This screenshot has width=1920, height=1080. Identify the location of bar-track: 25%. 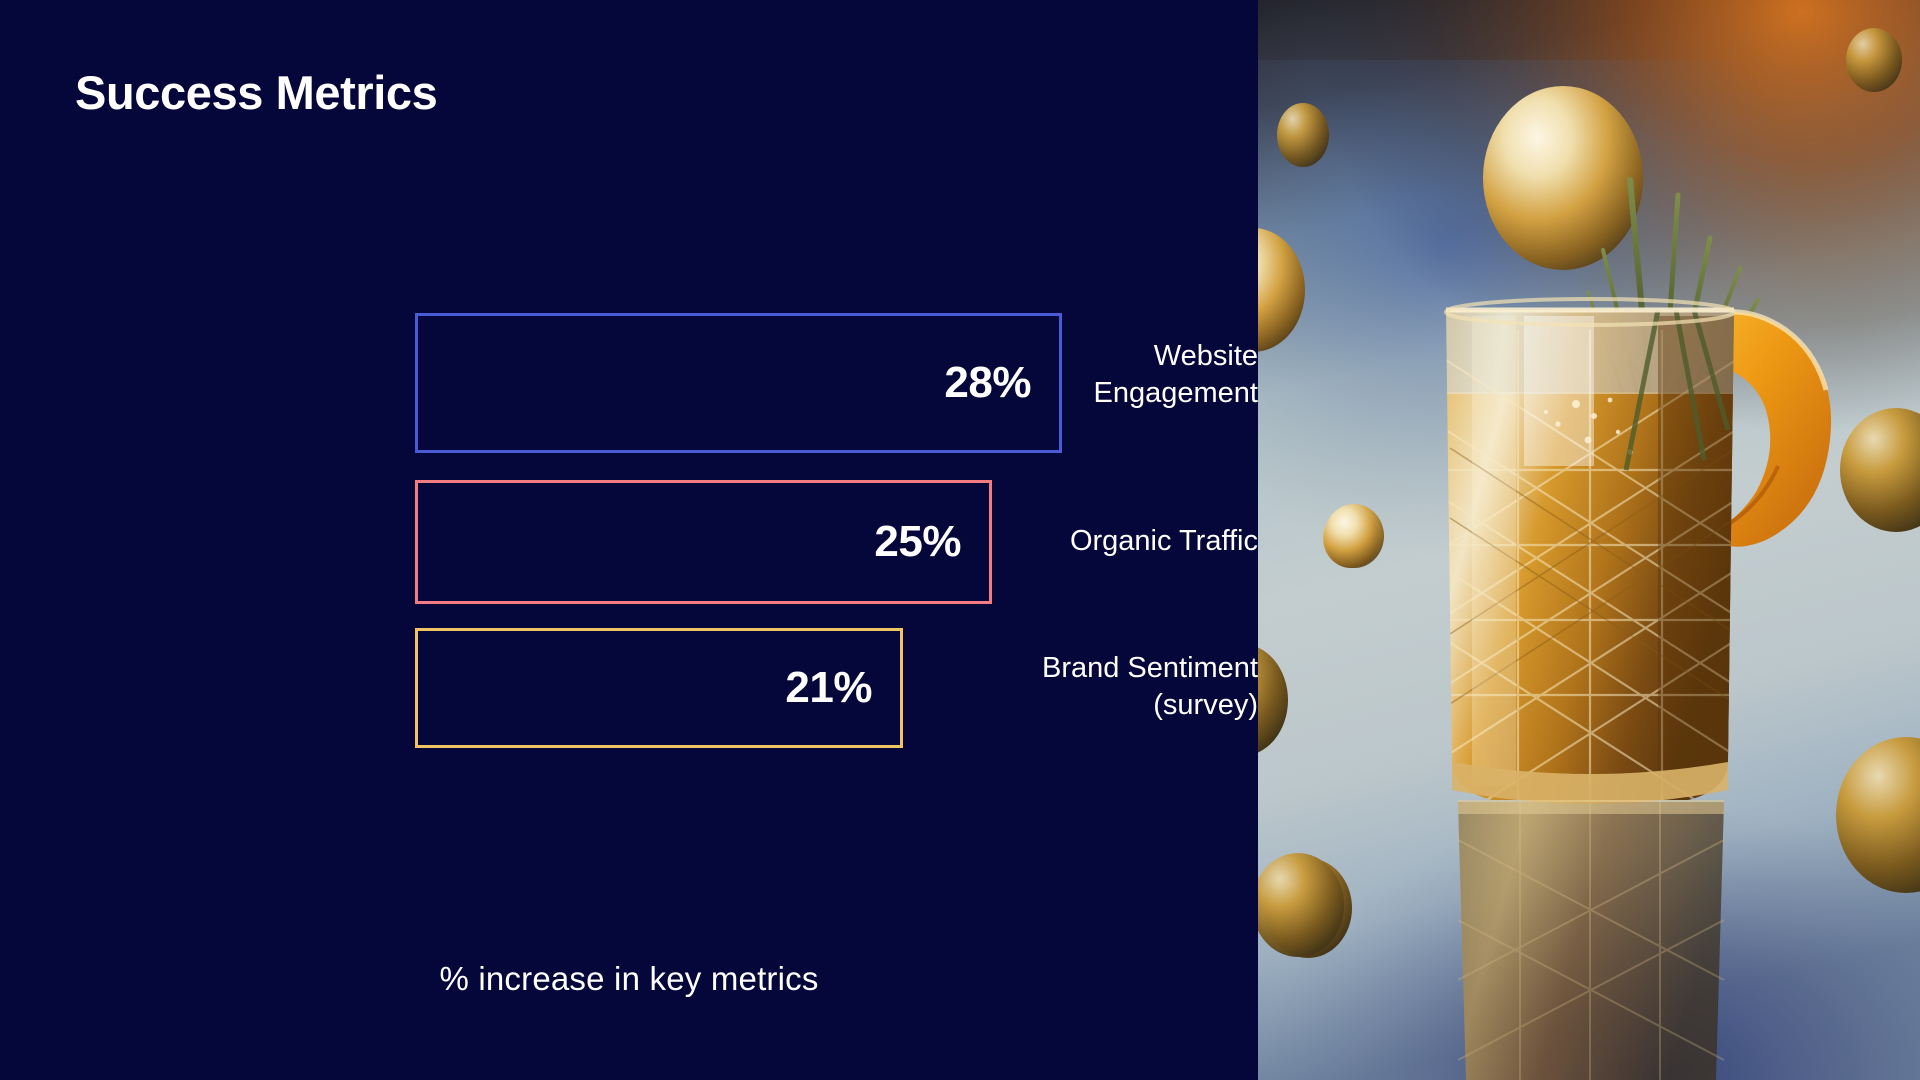
(703, 542).